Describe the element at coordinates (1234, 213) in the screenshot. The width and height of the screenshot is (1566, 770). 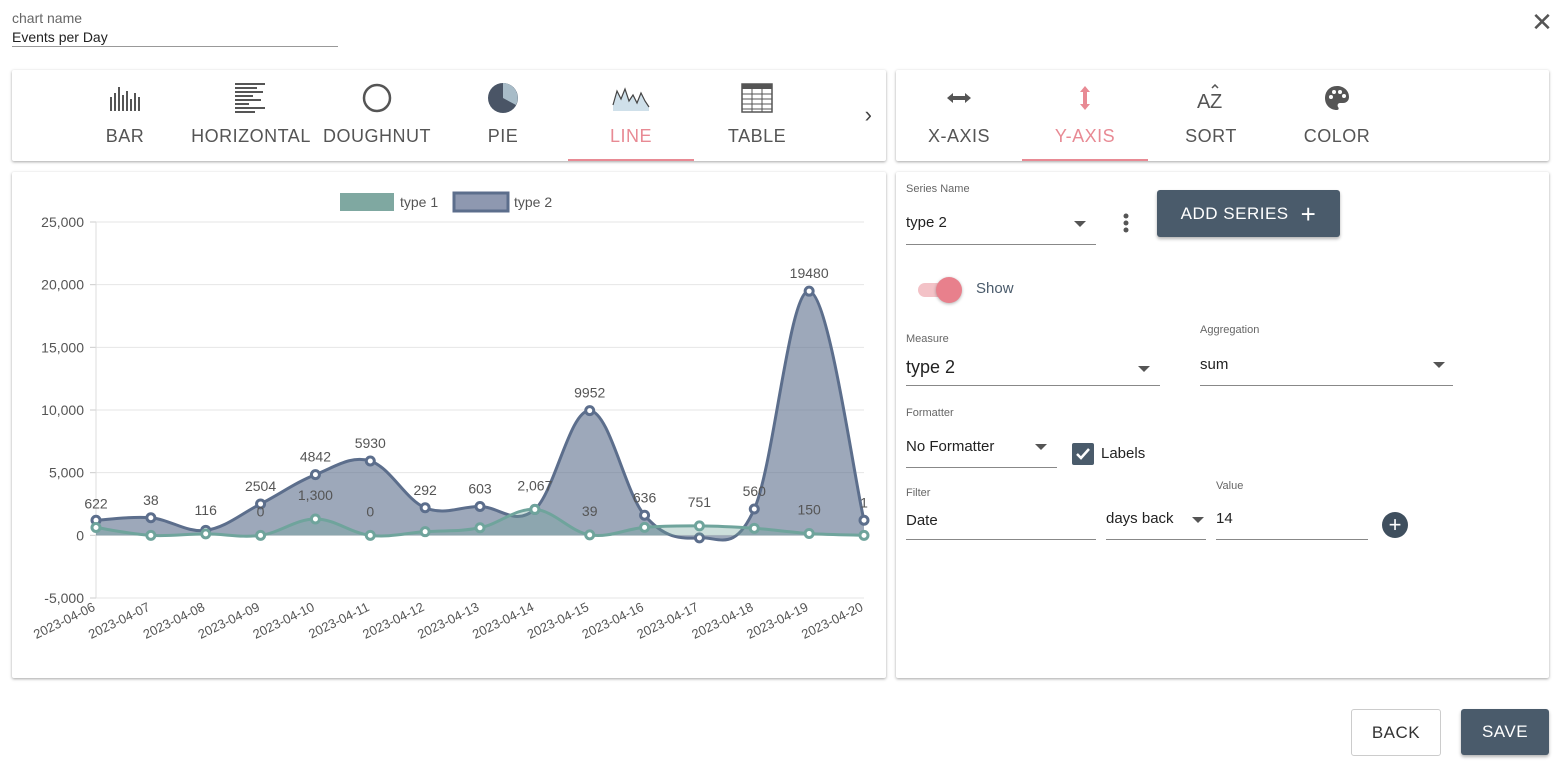
I see `add-series-label: ADD SERIES` at that location.